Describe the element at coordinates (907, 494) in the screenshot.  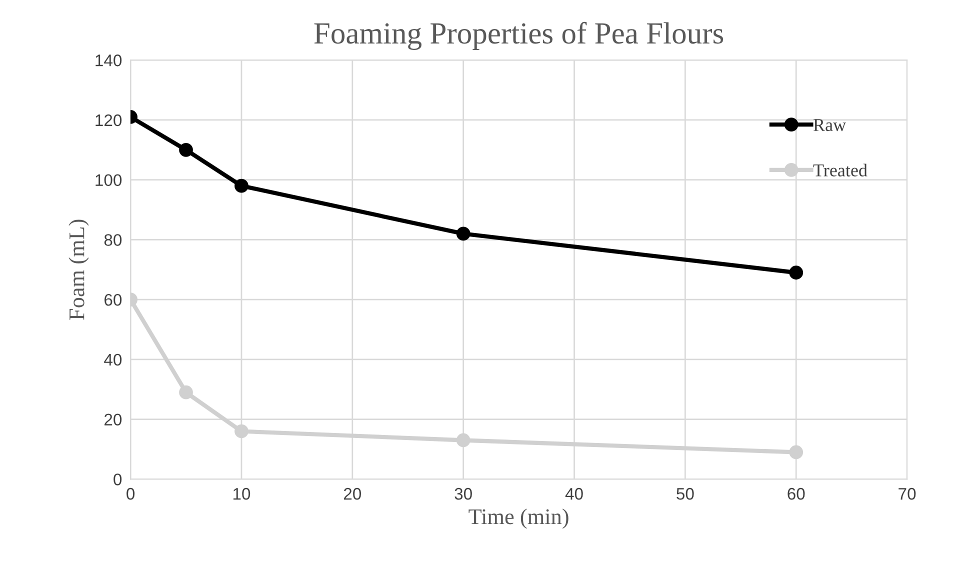
I see `x-tick-label: 70` at that location.